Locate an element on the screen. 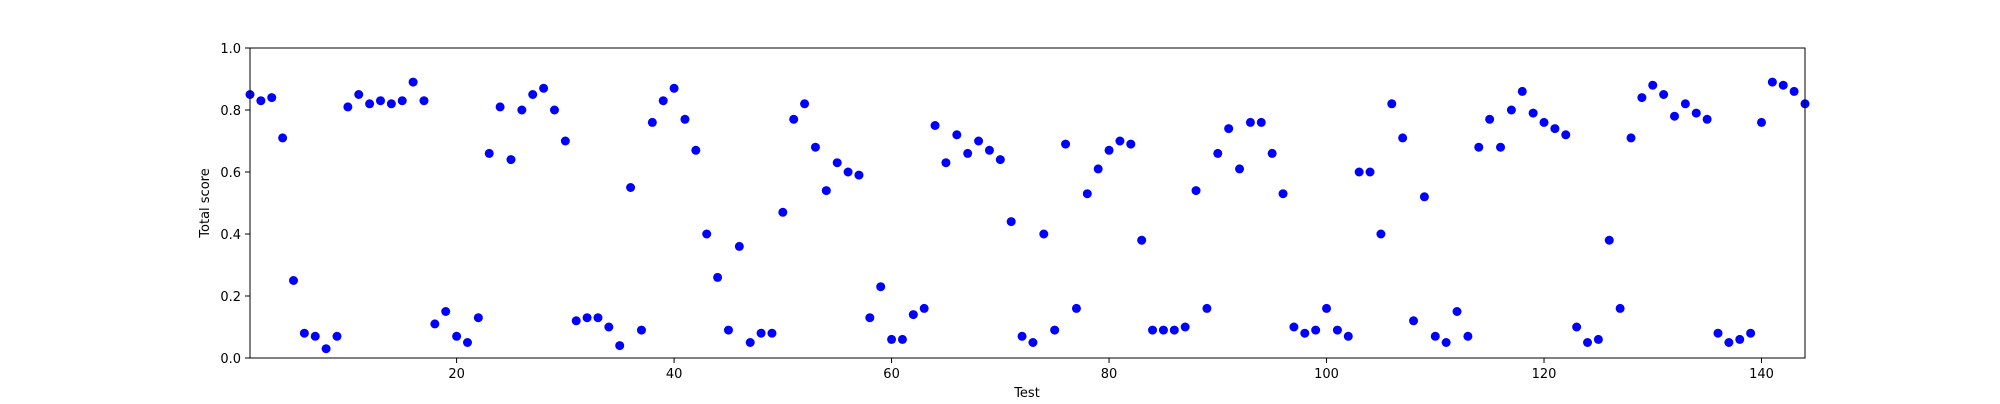 This screenshot has height=404, width=2000. x-tick-label: 60 is located at coordinates (891, 374).